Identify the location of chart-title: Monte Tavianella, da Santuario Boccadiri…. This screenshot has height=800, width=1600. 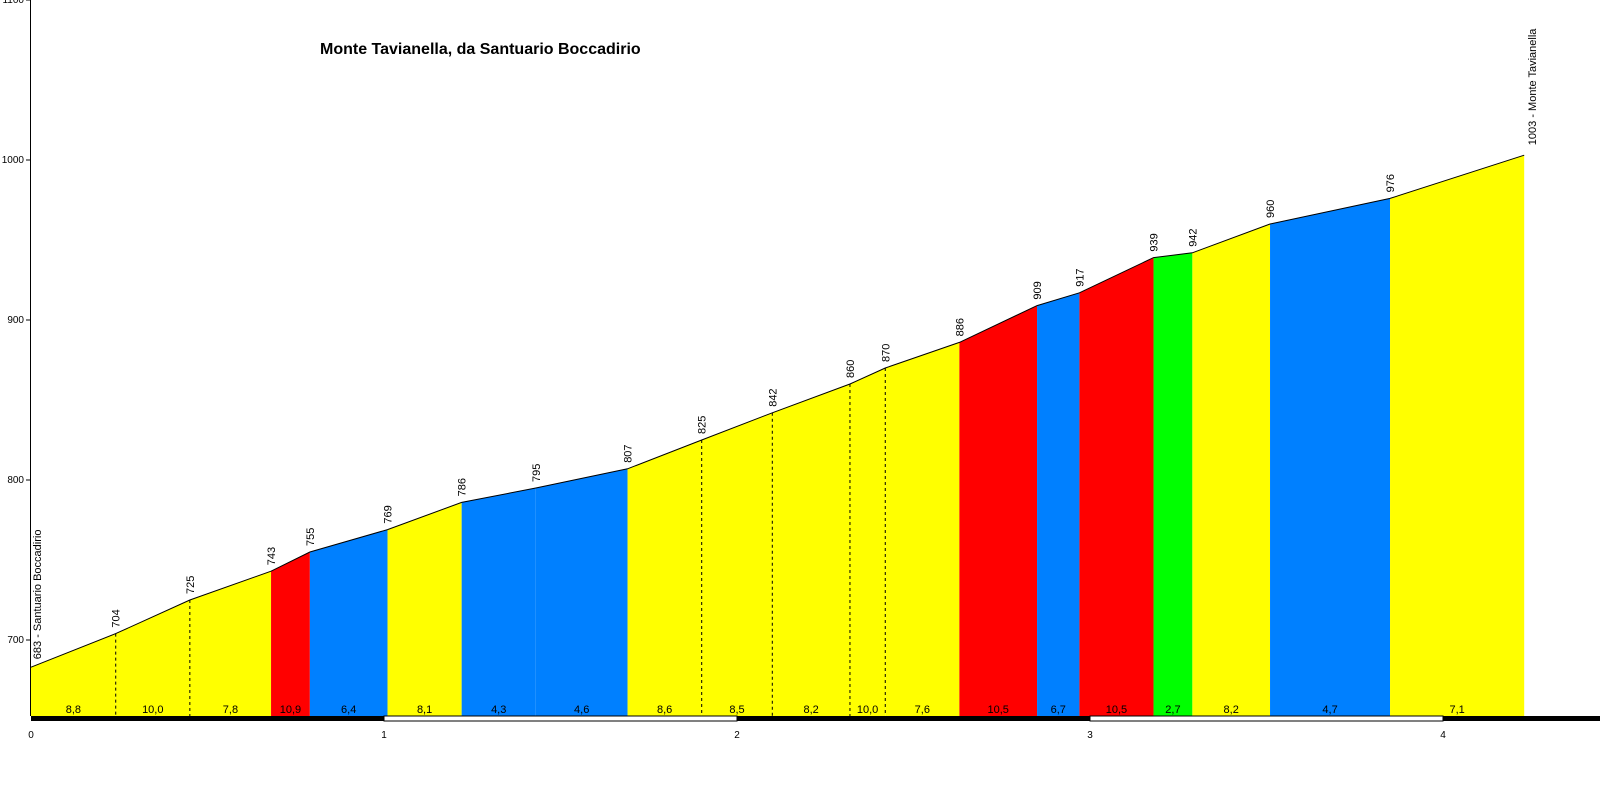
(480, 49).